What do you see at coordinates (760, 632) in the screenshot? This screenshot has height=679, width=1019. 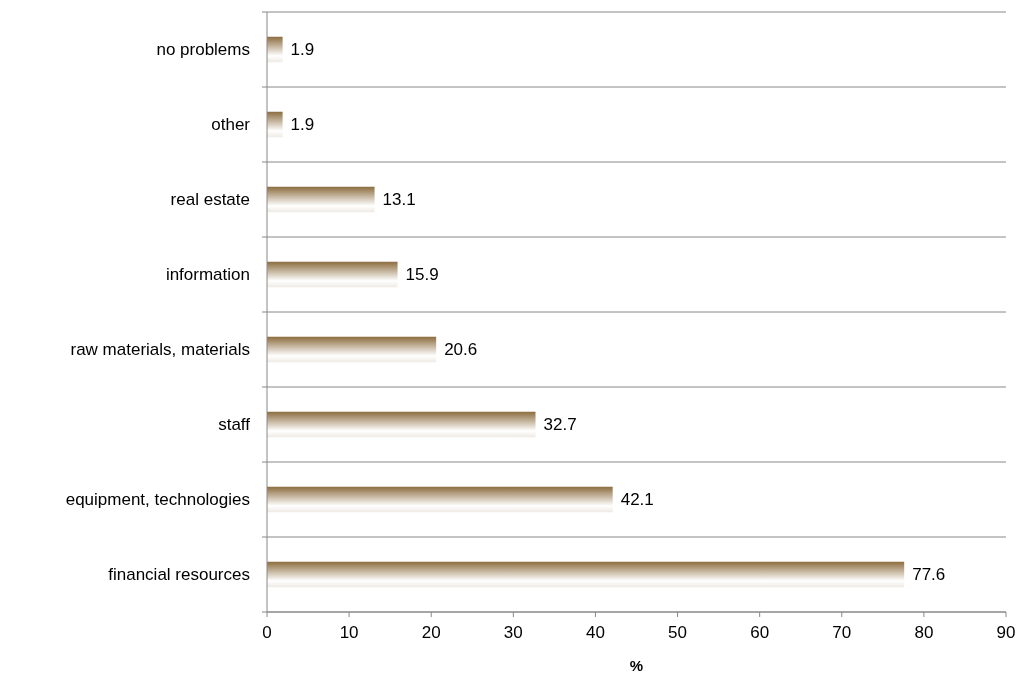 I see `x-tick-label: 60` at bounding box center [760, 632].